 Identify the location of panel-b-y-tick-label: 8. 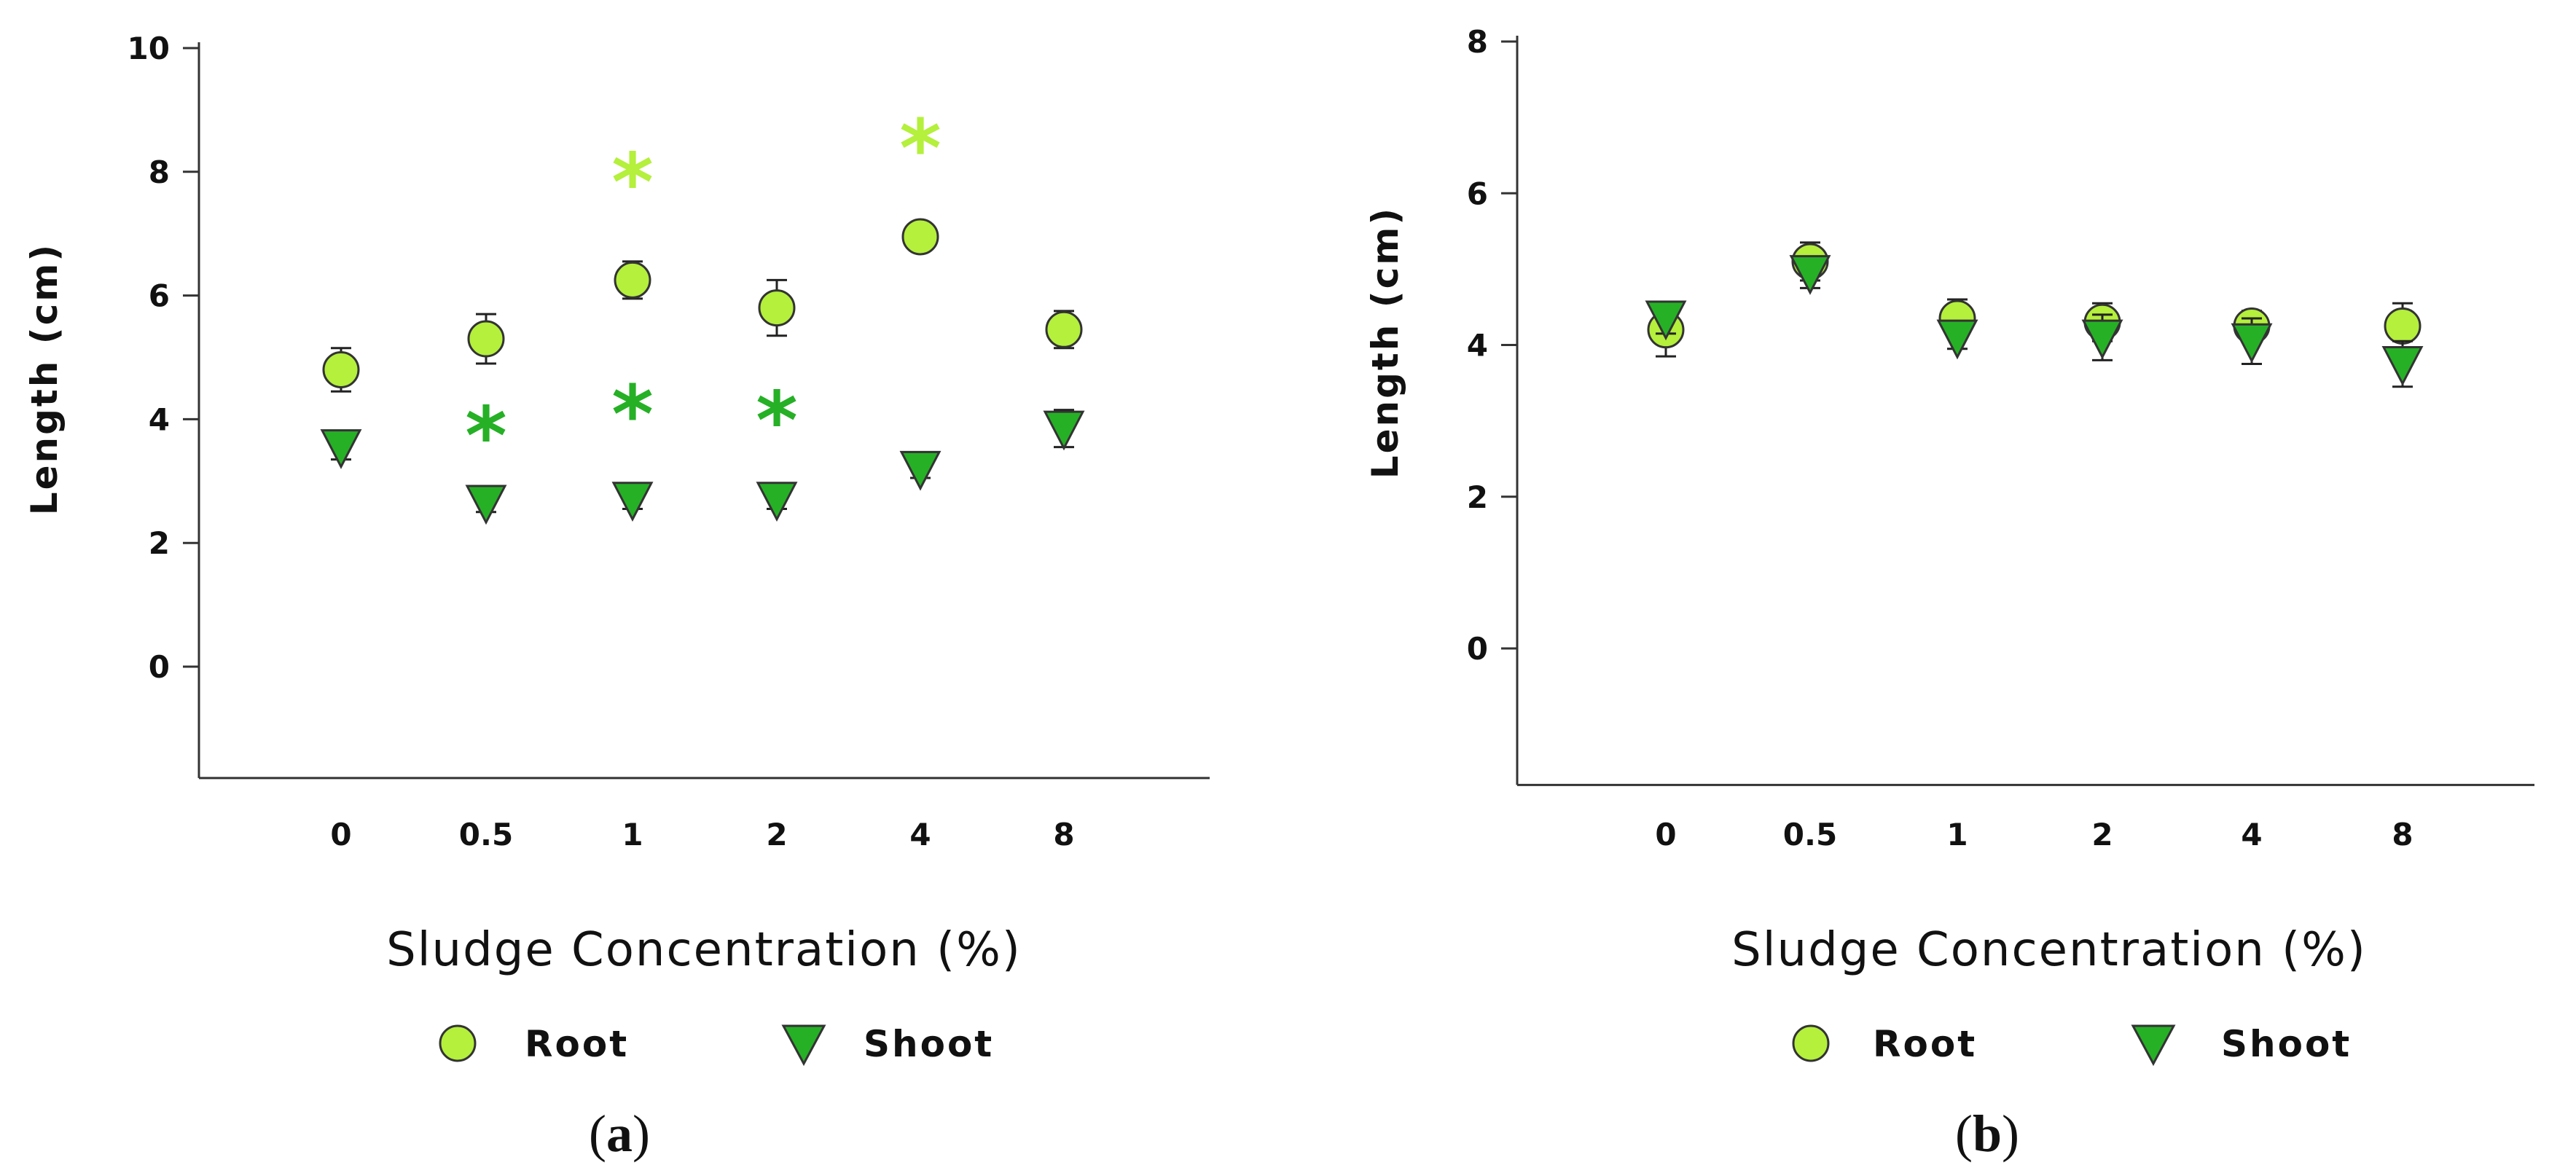
(1477, 42).